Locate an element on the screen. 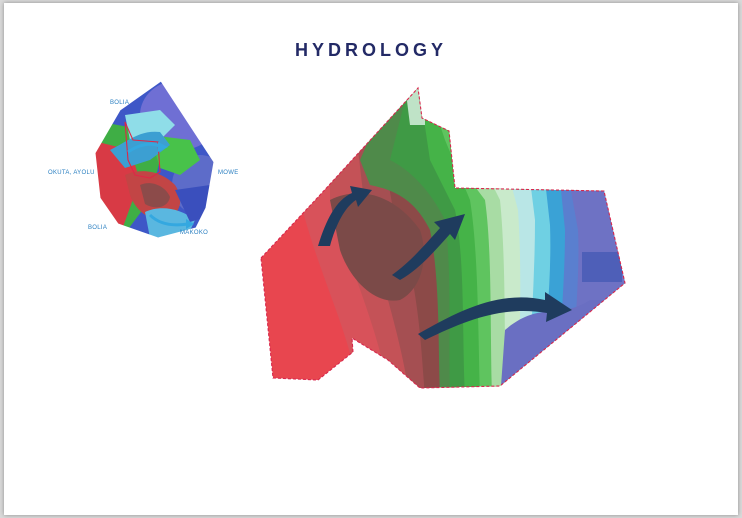 The image size is (742, 518). page-title: HYDROLOGY is located at coordinates (370, 50).